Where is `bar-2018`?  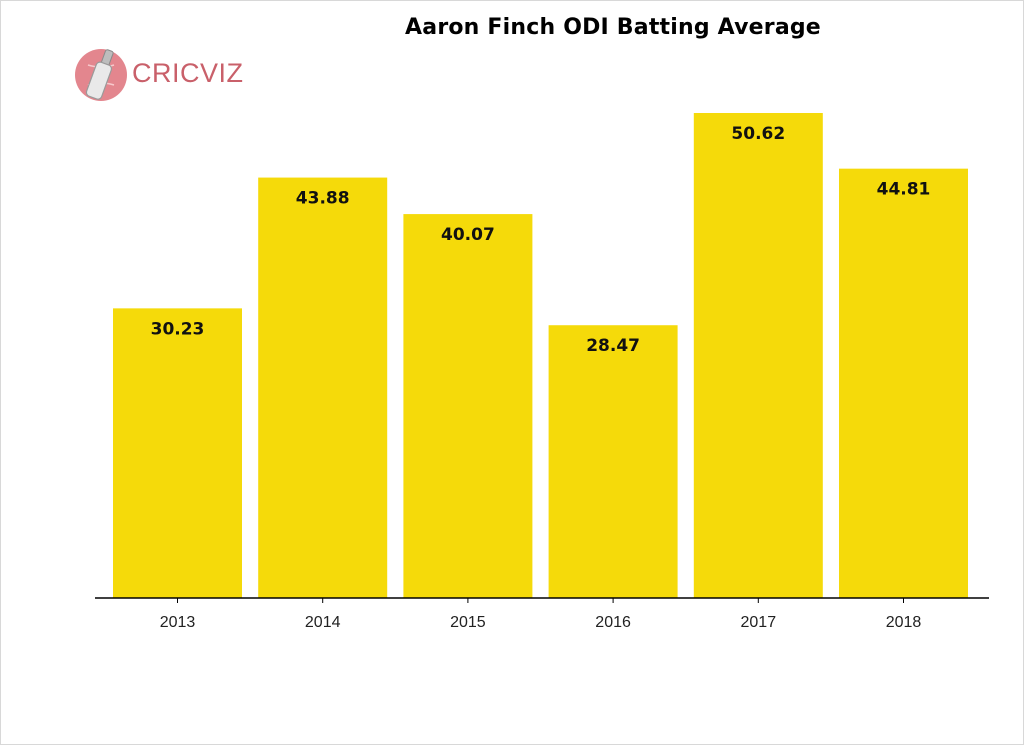 bar-2018 is located at coordinates (903, 383).